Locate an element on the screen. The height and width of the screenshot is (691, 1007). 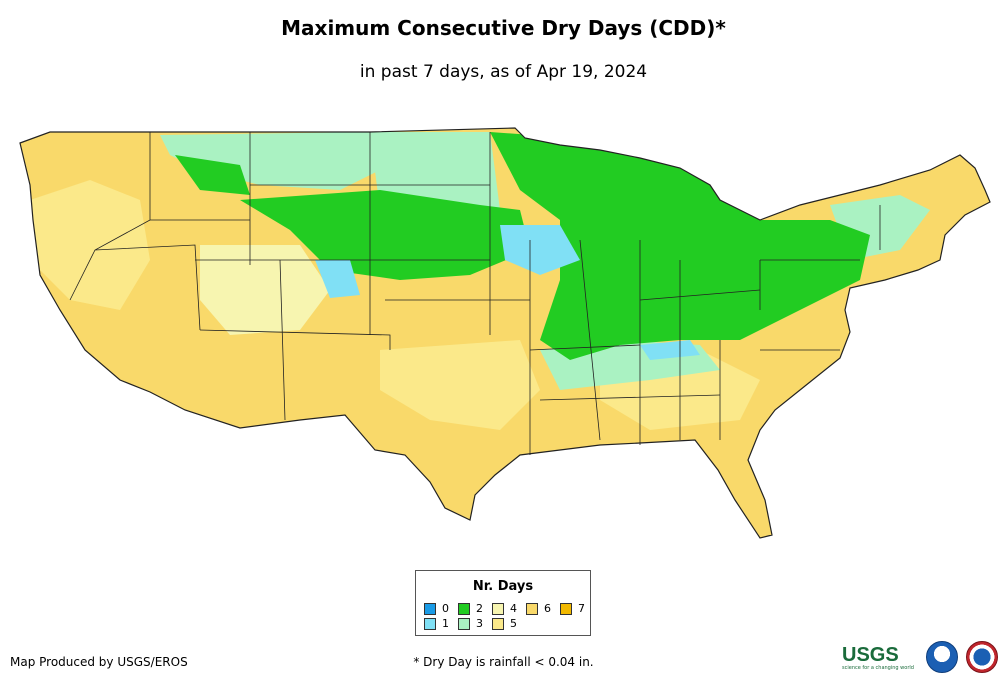
legend-item-6: 6 is located at coordinates (538, 608).